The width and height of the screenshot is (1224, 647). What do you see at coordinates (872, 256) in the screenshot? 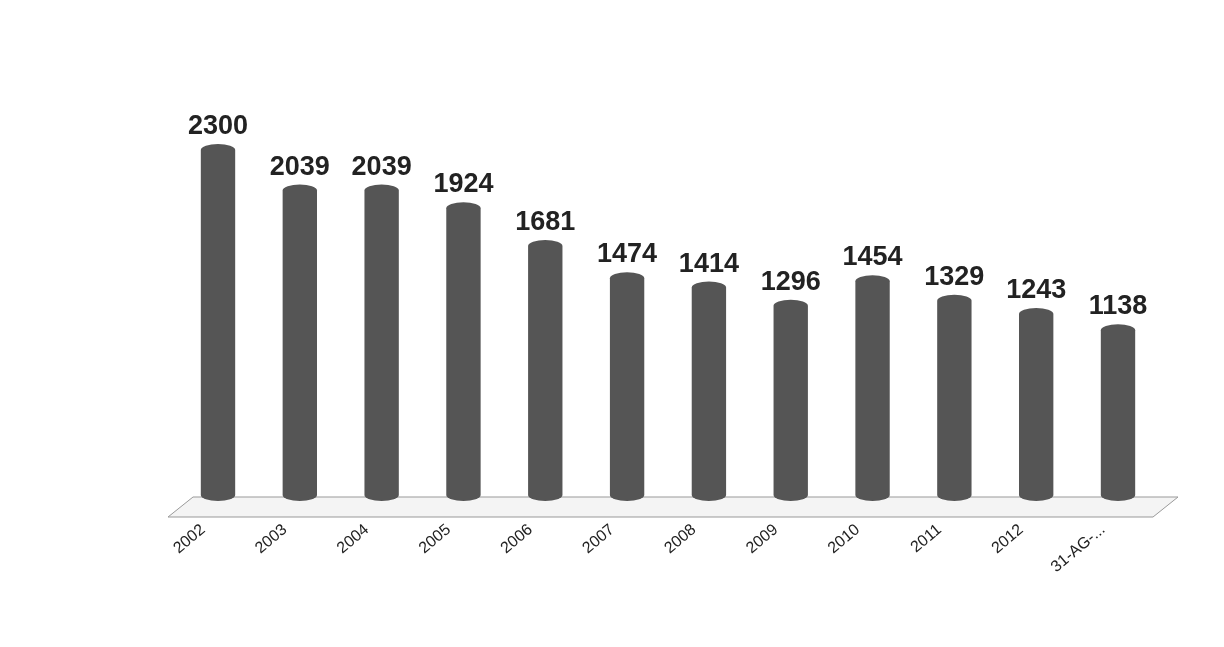
I see `data-label: 1454` at bounding box center [872, 256].